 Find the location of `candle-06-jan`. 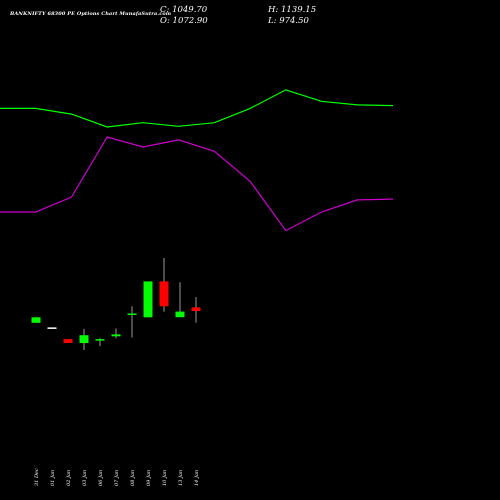

candle-06-jan is located at coordinates (100, 342).